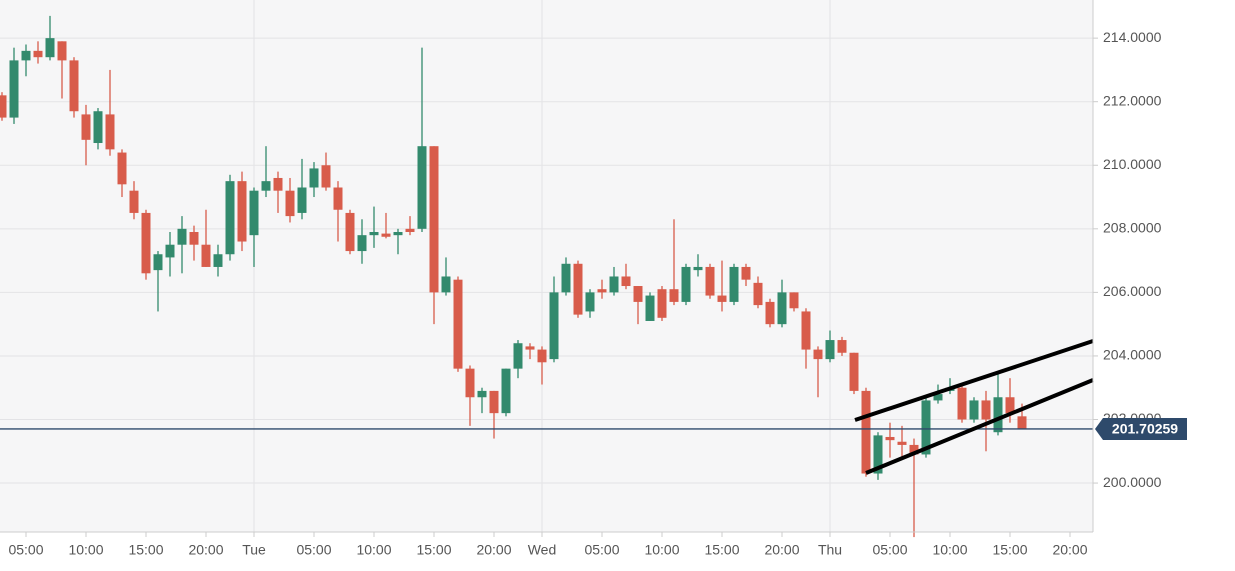 This screenshot has width=1235, height=571. Describe the element at coordinates (1141, 428) in the screenshot. I see `last-price-tag` at that location.